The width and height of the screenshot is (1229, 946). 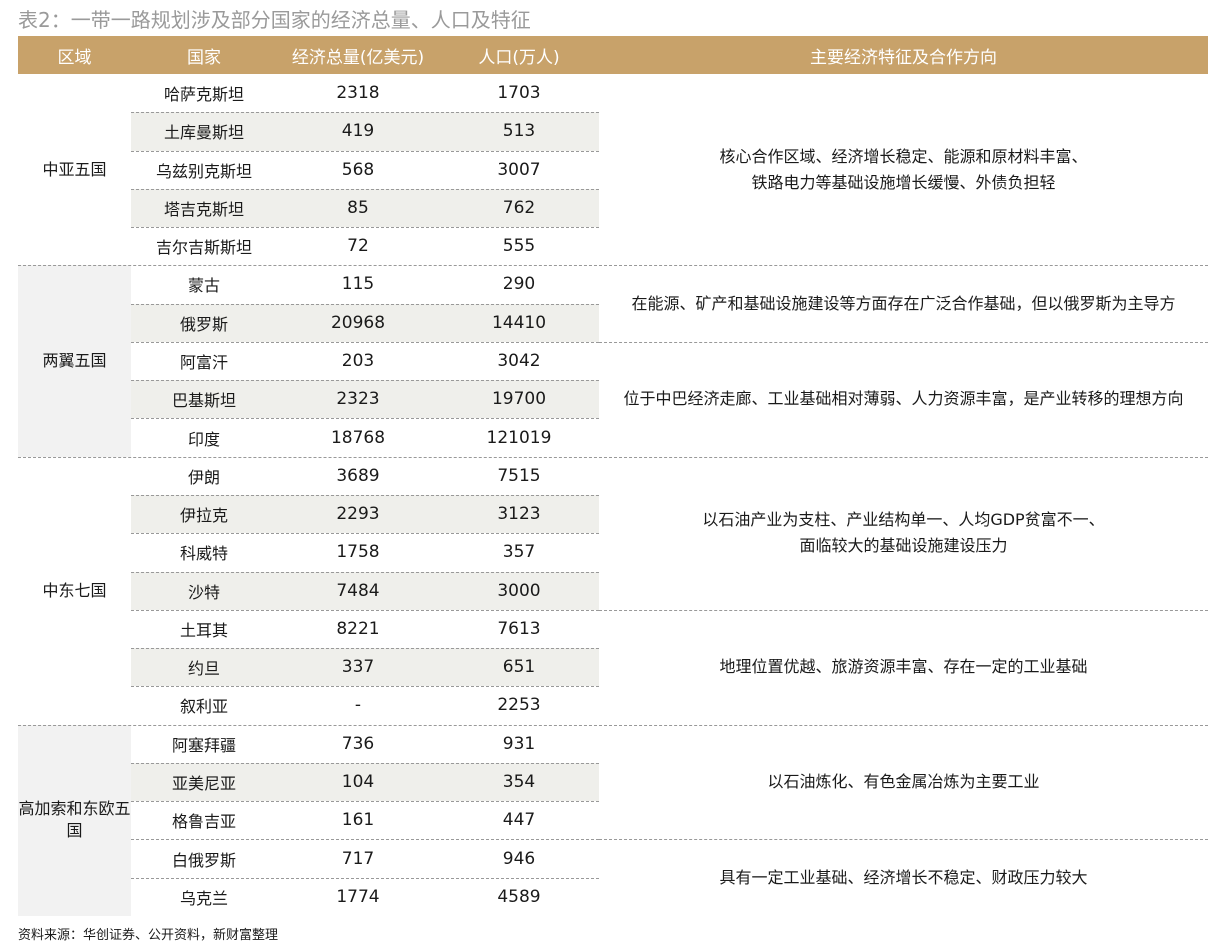 What do you see at coordinates (203, 286) in the screenshot?
I see `country-cell: 蒙古` at bounding box center [203, 286].